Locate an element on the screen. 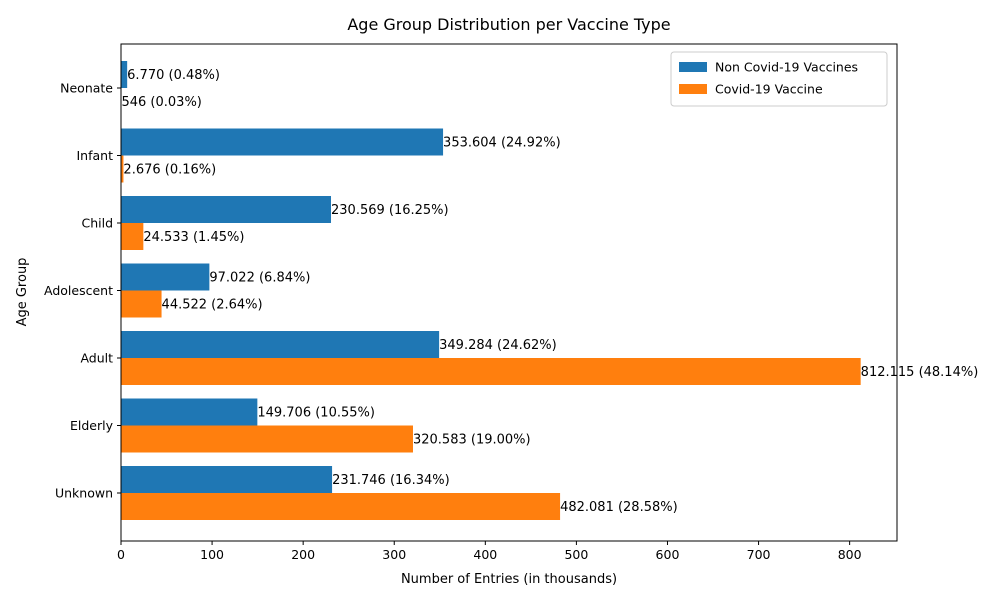 The width and height of the screenshot is (1000, 600). x-tick-label: 600 is located at coordinates (668, 554).